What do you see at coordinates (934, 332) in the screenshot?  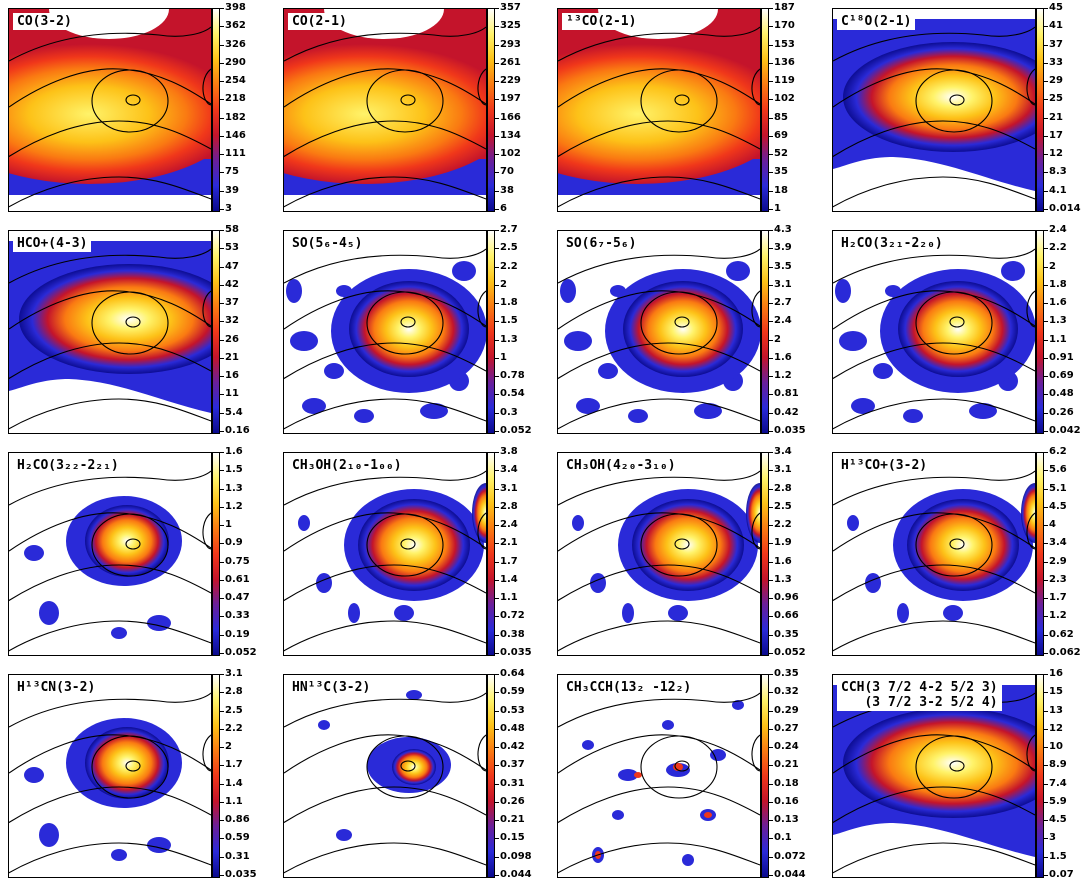 I see `emission-map: H₂CO(3₂₁-2₂₀)` at bounding box center [934, 332].